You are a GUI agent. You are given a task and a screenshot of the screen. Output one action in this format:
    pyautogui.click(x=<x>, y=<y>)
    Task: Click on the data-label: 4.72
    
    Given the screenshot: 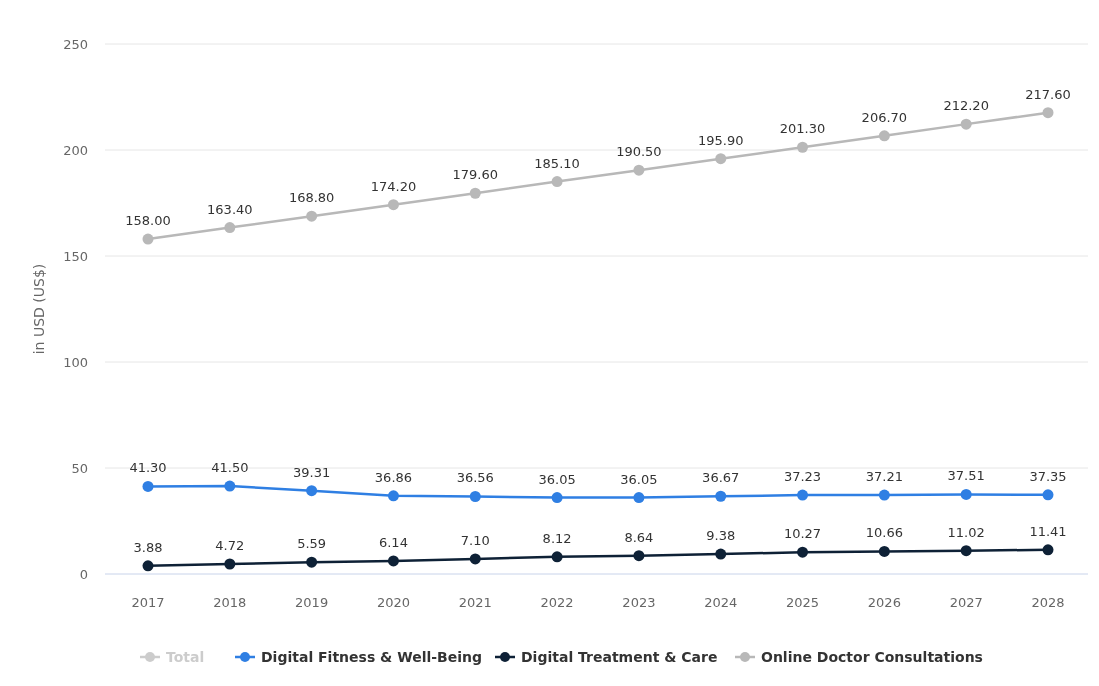 What is the action you would take?
    pyautogui.click(x=230, y=545)
    